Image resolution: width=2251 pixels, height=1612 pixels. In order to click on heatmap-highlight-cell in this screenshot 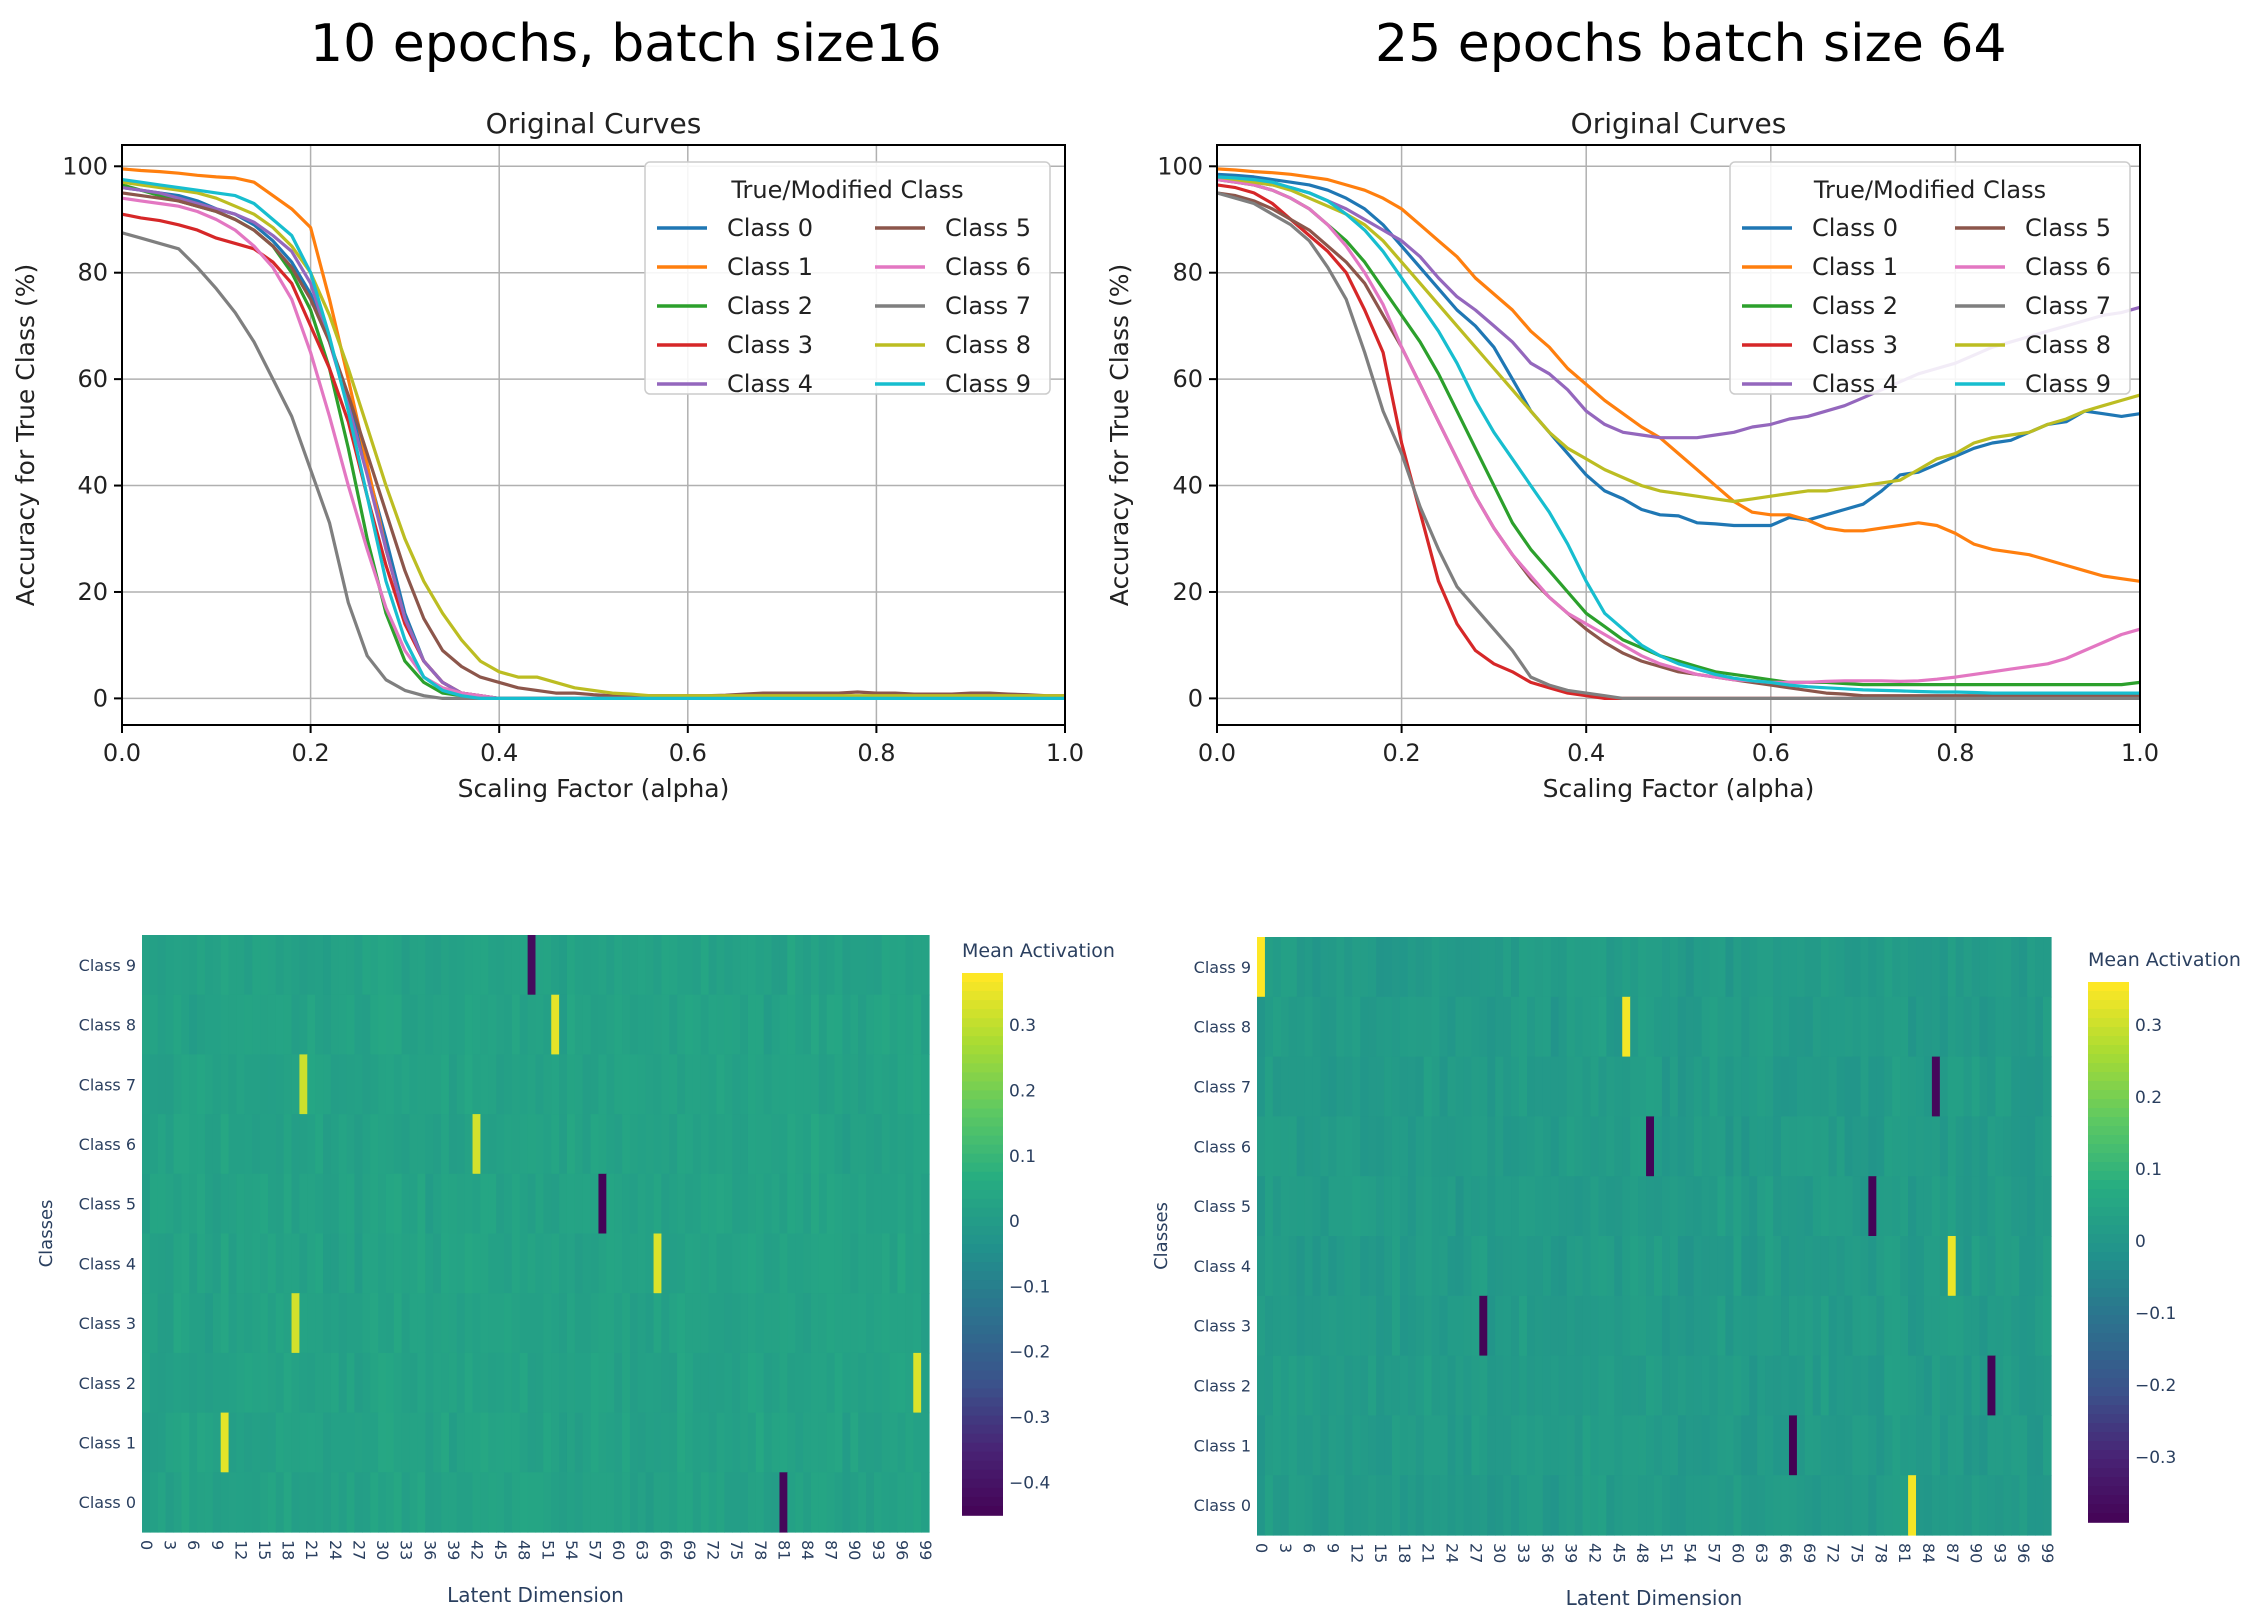, I will do `click(1872, 1206)`.